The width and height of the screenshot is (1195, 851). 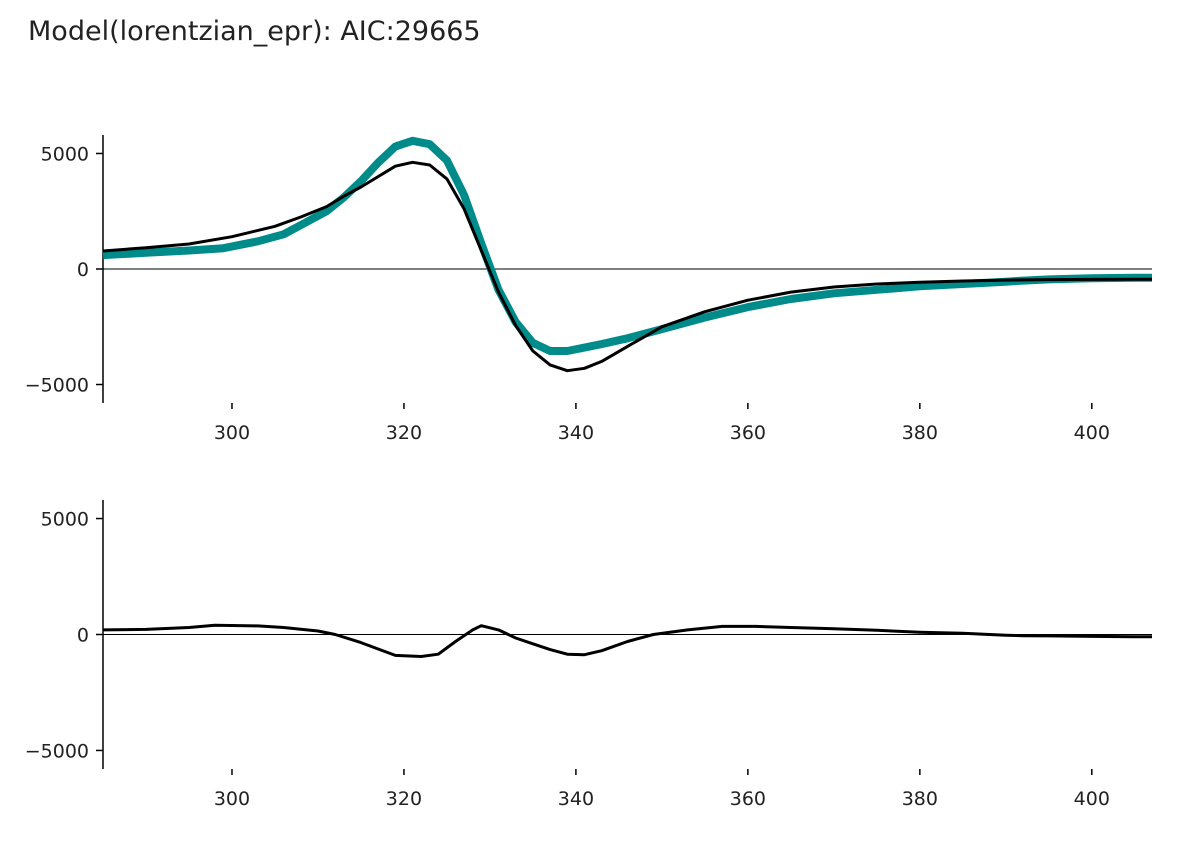 What do you see at coordinates (627, 640) in the screenshot?
I see `residual-series-line` at bounding box center [627, 640].